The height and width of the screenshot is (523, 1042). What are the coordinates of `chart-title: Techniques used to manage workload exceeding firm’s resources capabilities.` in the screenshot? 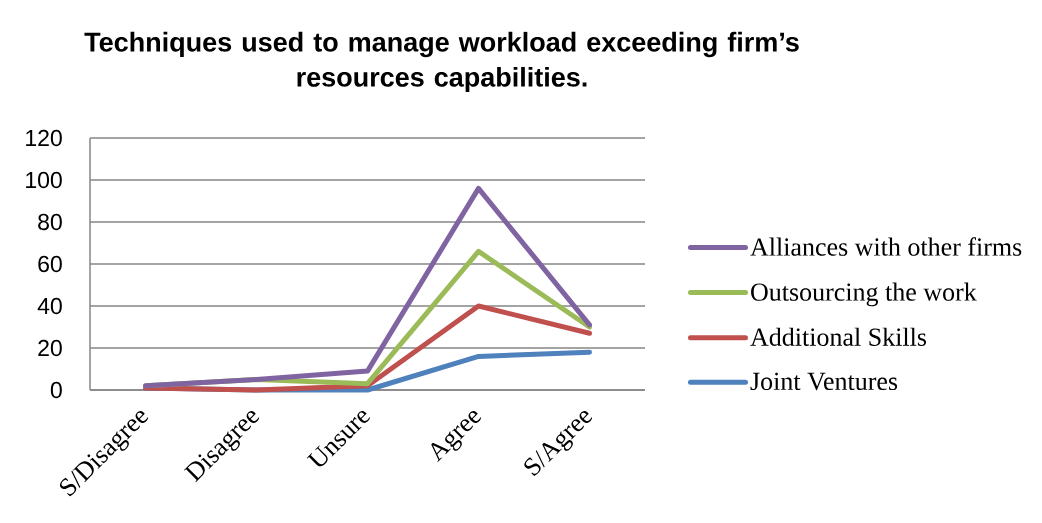 It's located at (441, 62).